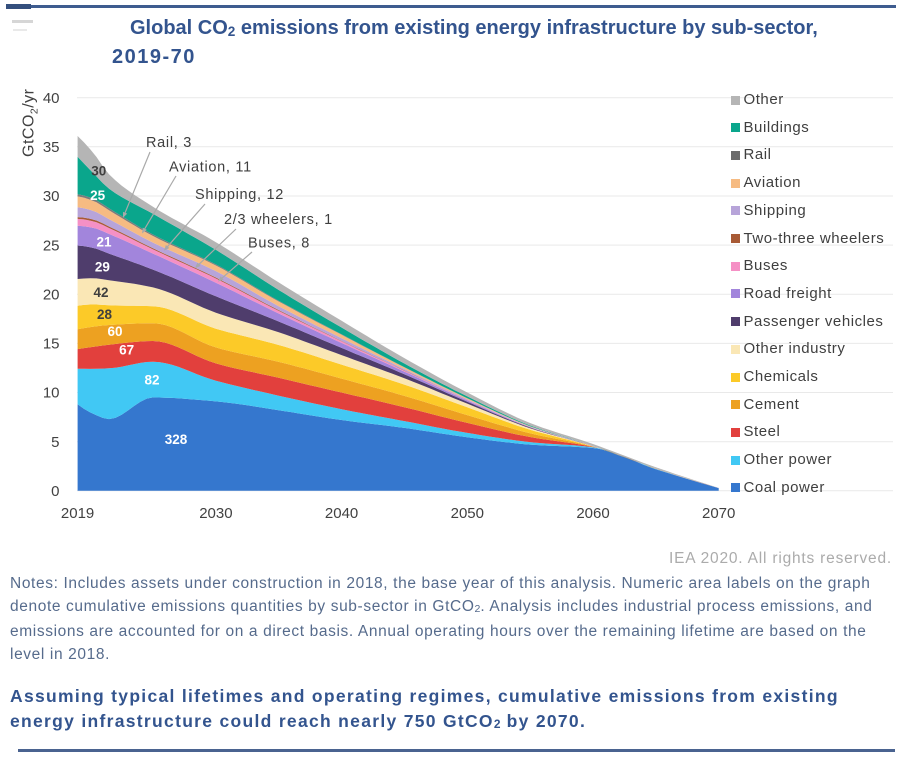 The image size is (900, 758). Describe the element at coordinates (31, 122) in the screenshot. I see `svg-text: GtCO2/yr` at that location.